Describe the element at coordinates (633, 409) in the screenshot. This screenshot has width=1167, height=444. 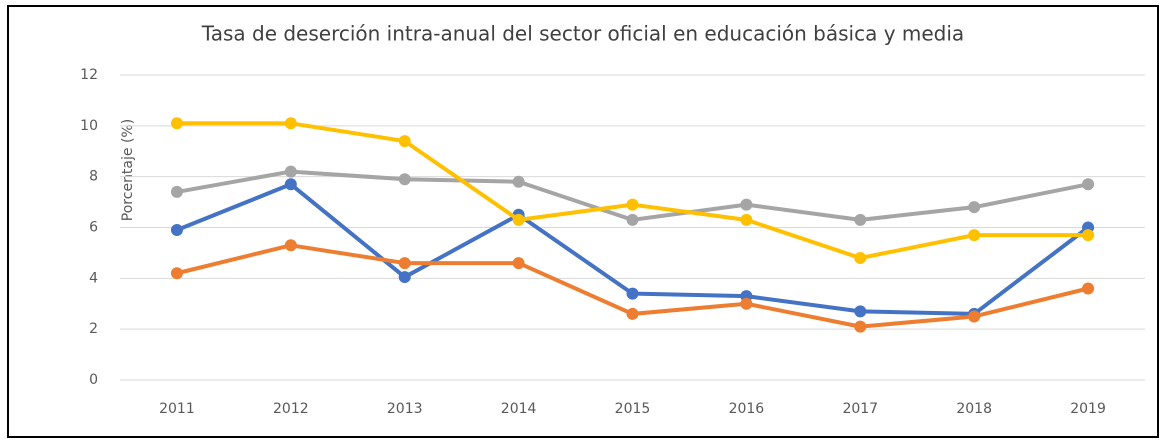
I see `x-tick-label: 2015` at that location.